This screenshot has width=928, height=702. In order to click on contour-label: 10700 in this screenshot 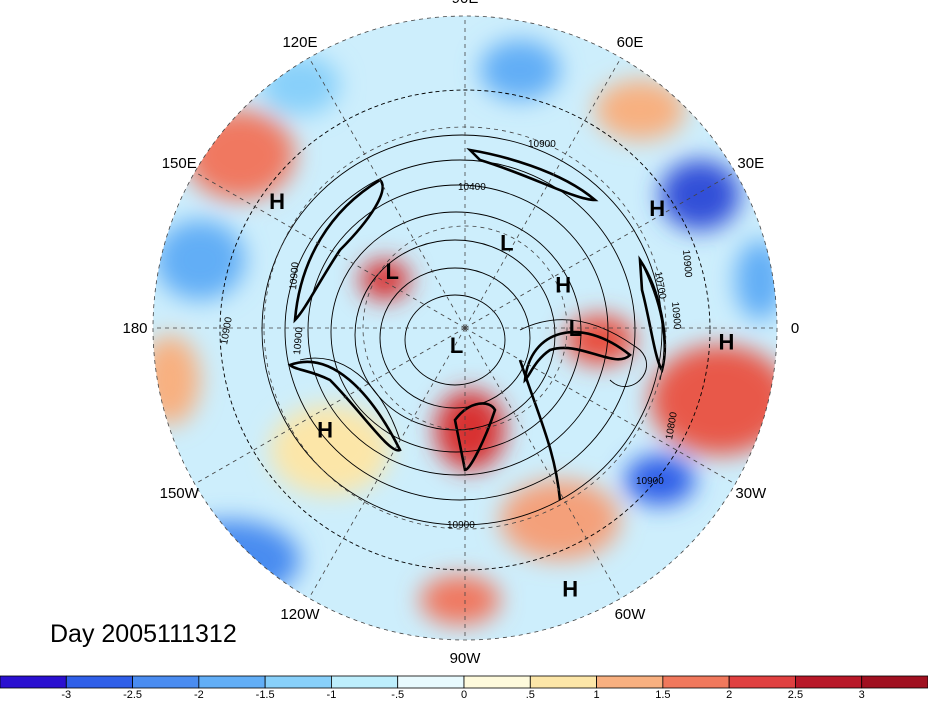, I will do `click(660, 286)`.